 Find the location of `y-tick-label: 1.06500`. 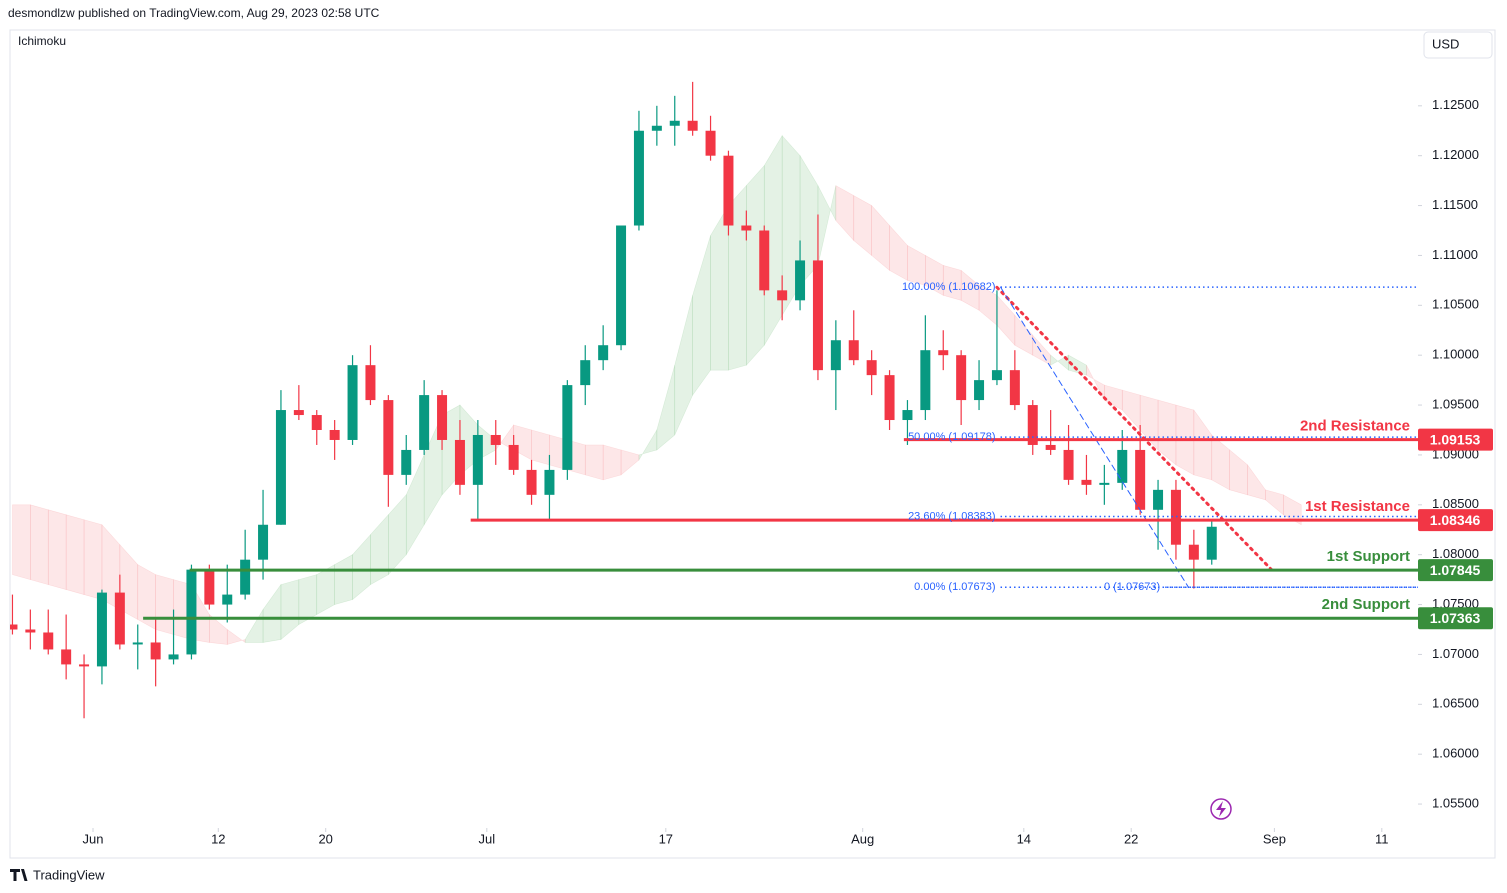

y-tick-label: 1.06500 is located at coordinates (1455, 703).